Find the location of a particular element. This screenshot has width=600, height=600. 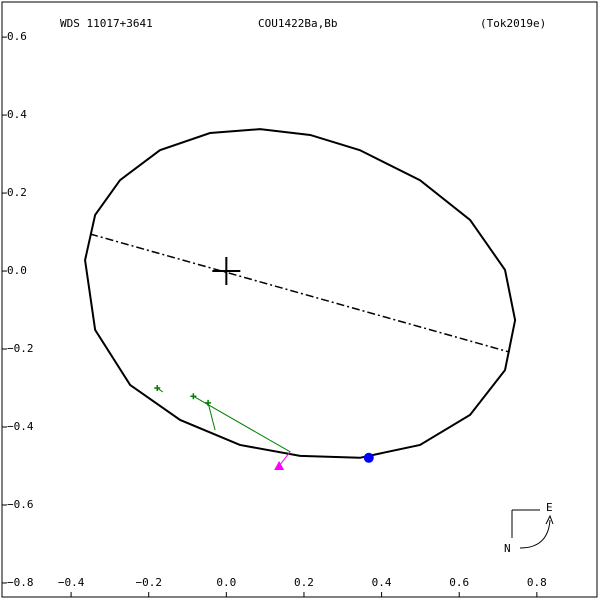

x-tick-label: −0.2 is located at coordinates (148, 582).